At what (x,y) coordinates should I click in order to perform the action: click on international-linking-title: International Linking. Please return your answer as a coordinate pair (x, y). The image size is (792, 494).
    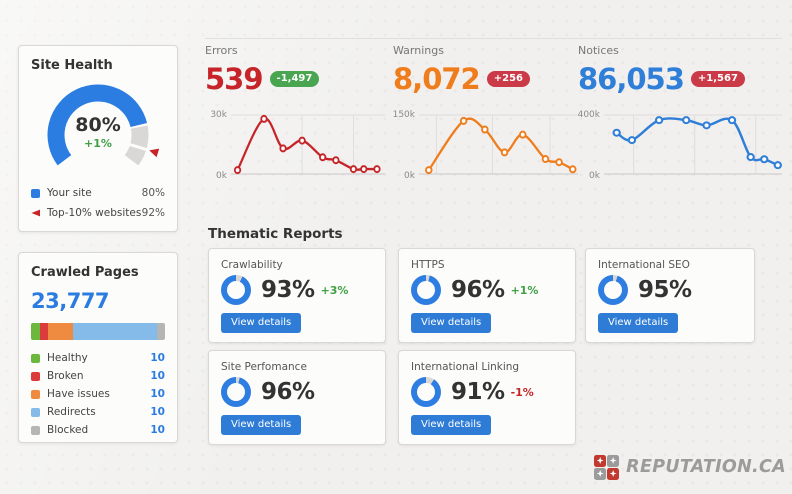
    Looking at the image, I should click on (465, 367).